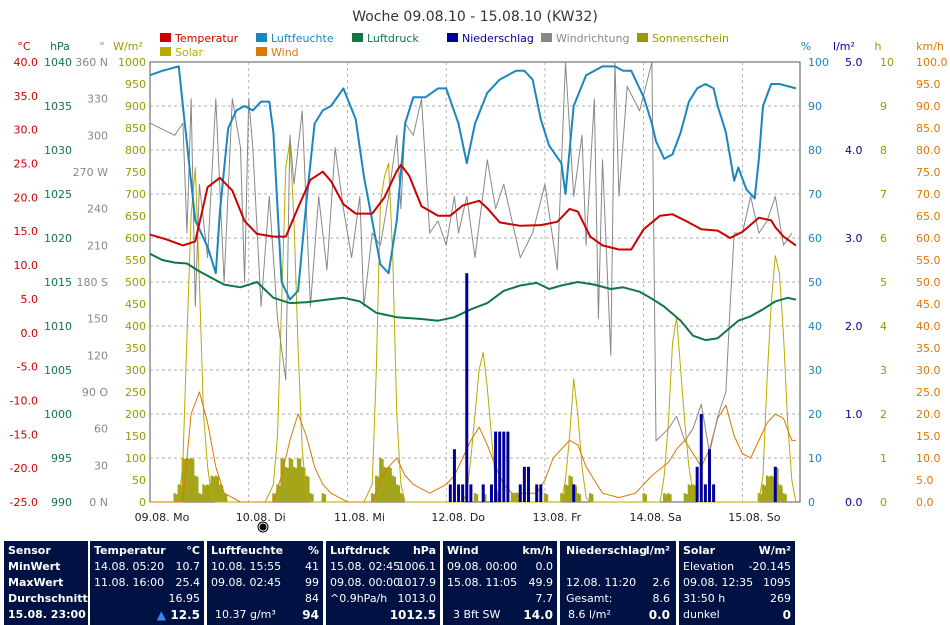 This screenshot has width=950, height=625. What do you see at coordinates (310, 615) in the screenshot?
I see `hum-last-value: 94` at bounding box center [310, 615].